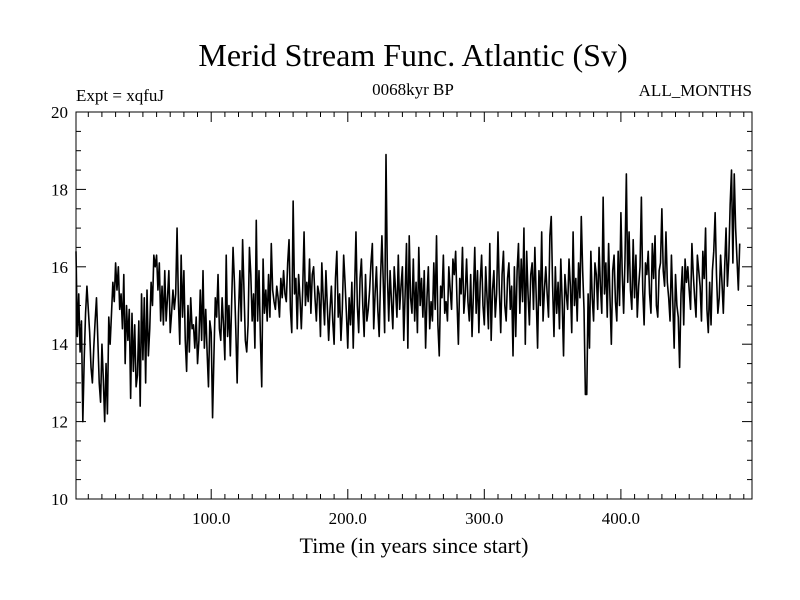 Image resolution: width=800 pixels, height=600 pixels. Describe the element at coordinates (484, 518) in the screenshot. I see `x-tick-label: 300.0` at that location.